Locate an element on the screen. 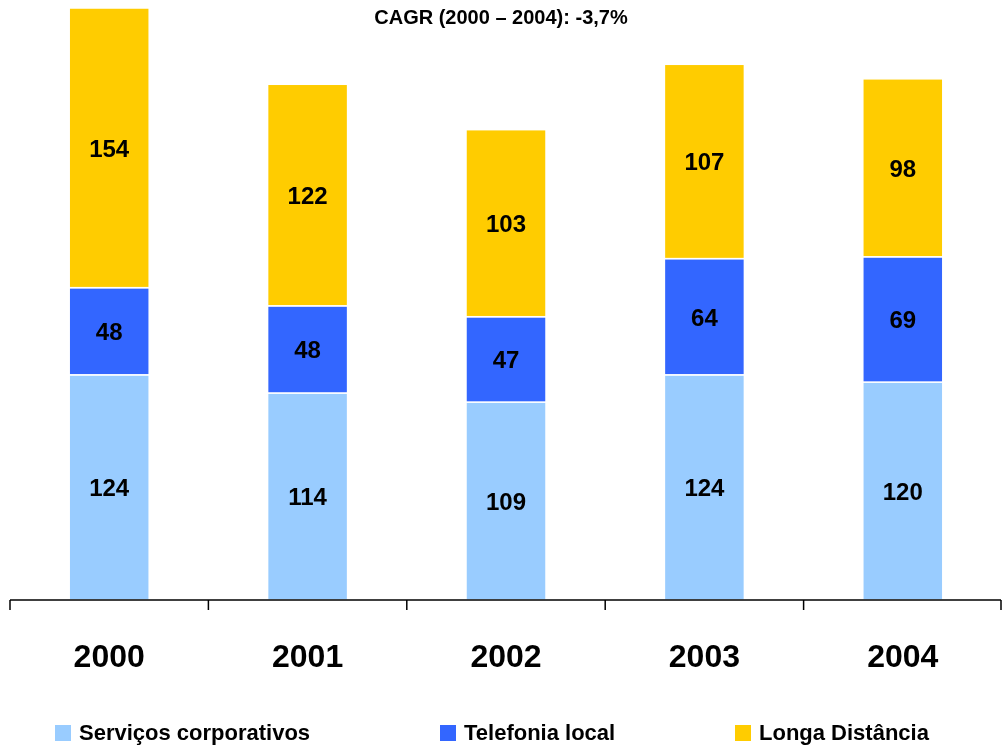 Image resolution: width=1002 pixels, height=753 pixels. chart-title: CAGR (2000 – 2004): -3,7% is located at coordinates (501, 17).